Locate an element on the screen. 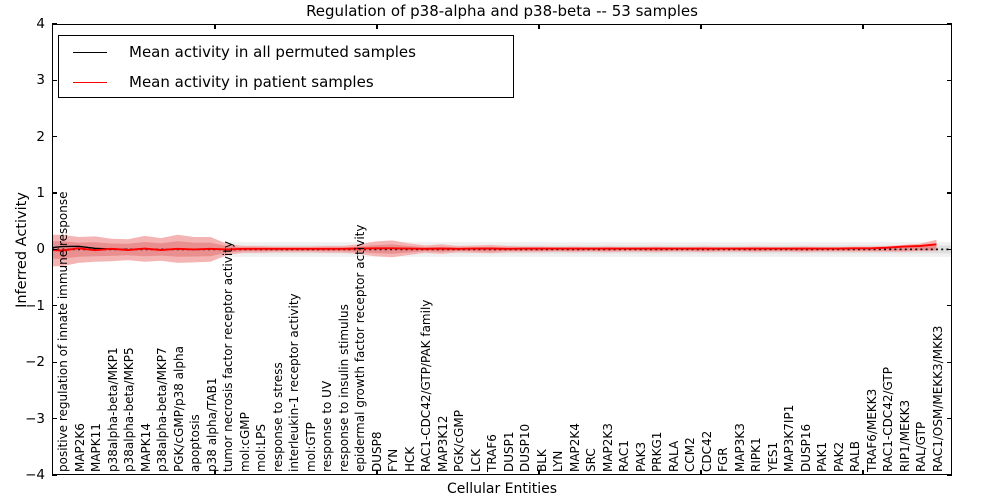 This screenshot has height=500, width=1000. legend-item-permuted: Mean activity in all permuted samples is located at coordinates (286, 52).